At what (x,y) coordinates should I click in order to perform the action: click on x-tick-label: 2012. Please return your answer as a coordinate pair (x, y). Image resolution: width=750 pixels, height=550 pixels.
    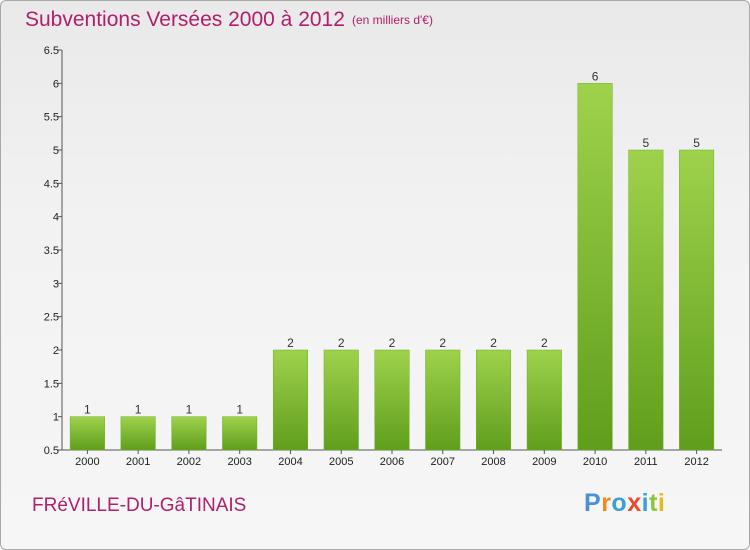
    Looking at the image, I should click on (696, 462).